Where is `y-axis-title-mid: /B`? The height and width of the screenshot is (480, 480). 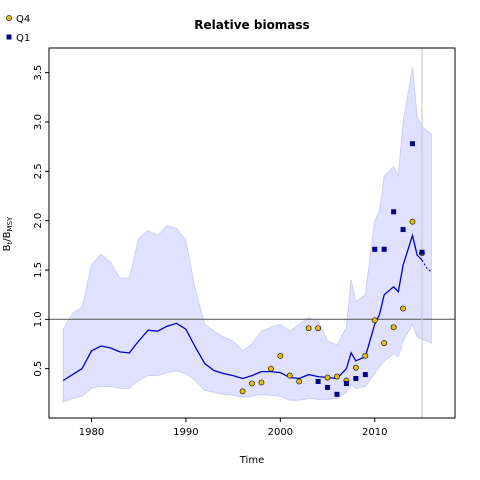 y-axis-title-mid: /B is located at coordinates (7, 236).